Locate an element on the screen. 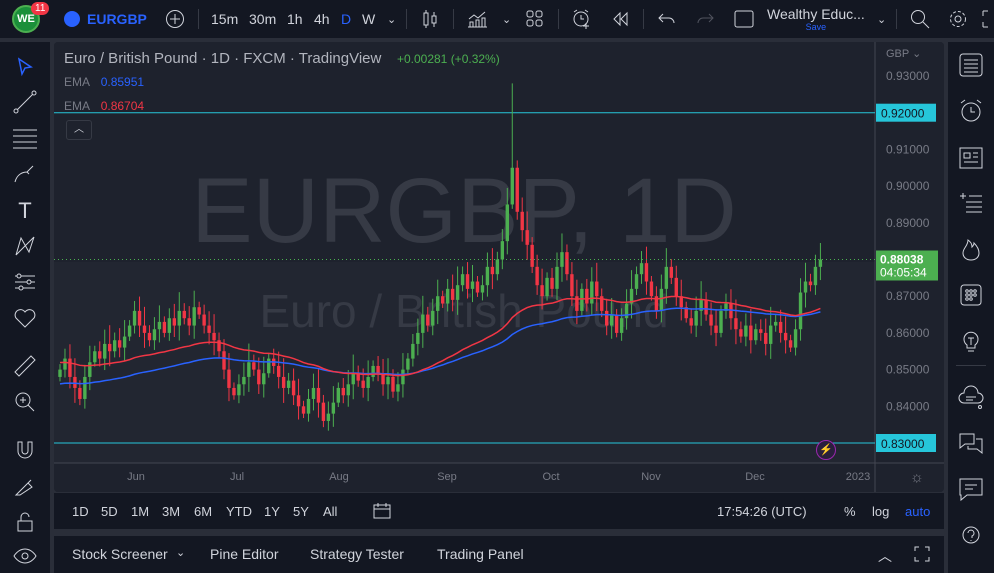 The height and width of the screenshot is (573, 994). user-avatar: WE 11 is located at coordinates (31, 19).